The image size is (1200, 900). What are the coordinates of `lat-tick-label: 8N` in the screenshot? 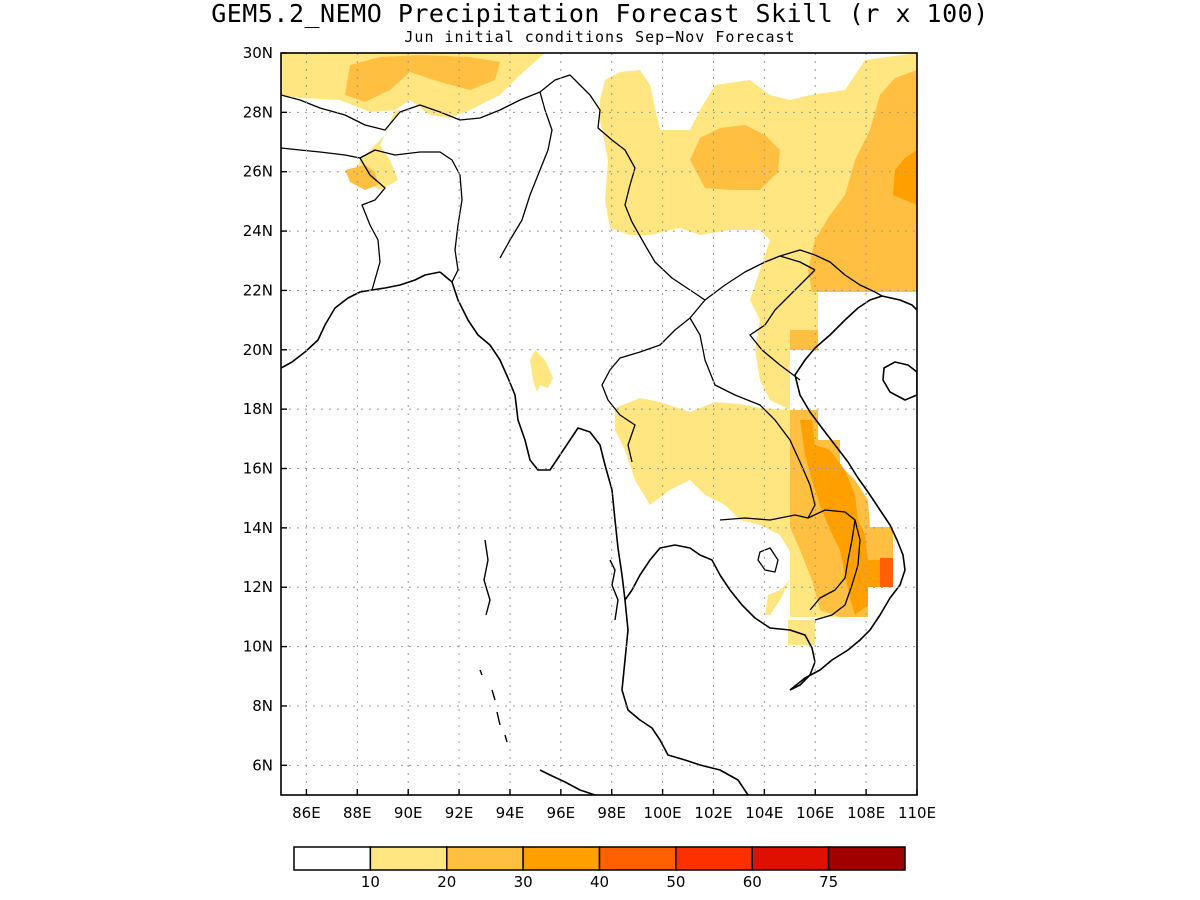 It's located at (262, 706).